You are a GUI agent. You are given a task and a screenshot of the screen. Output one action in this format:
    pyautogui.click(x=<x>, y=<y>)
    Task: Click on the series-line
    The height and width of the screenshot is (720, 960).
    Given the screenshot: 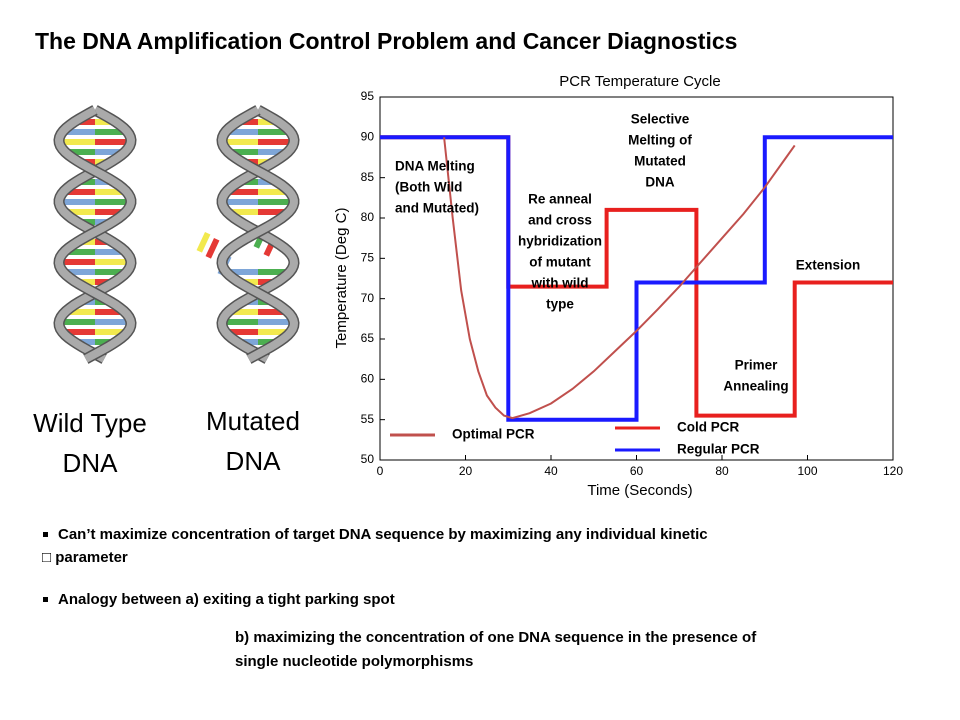 What is the action you would take?
    pyautogui.click(x=619, y=278)
    